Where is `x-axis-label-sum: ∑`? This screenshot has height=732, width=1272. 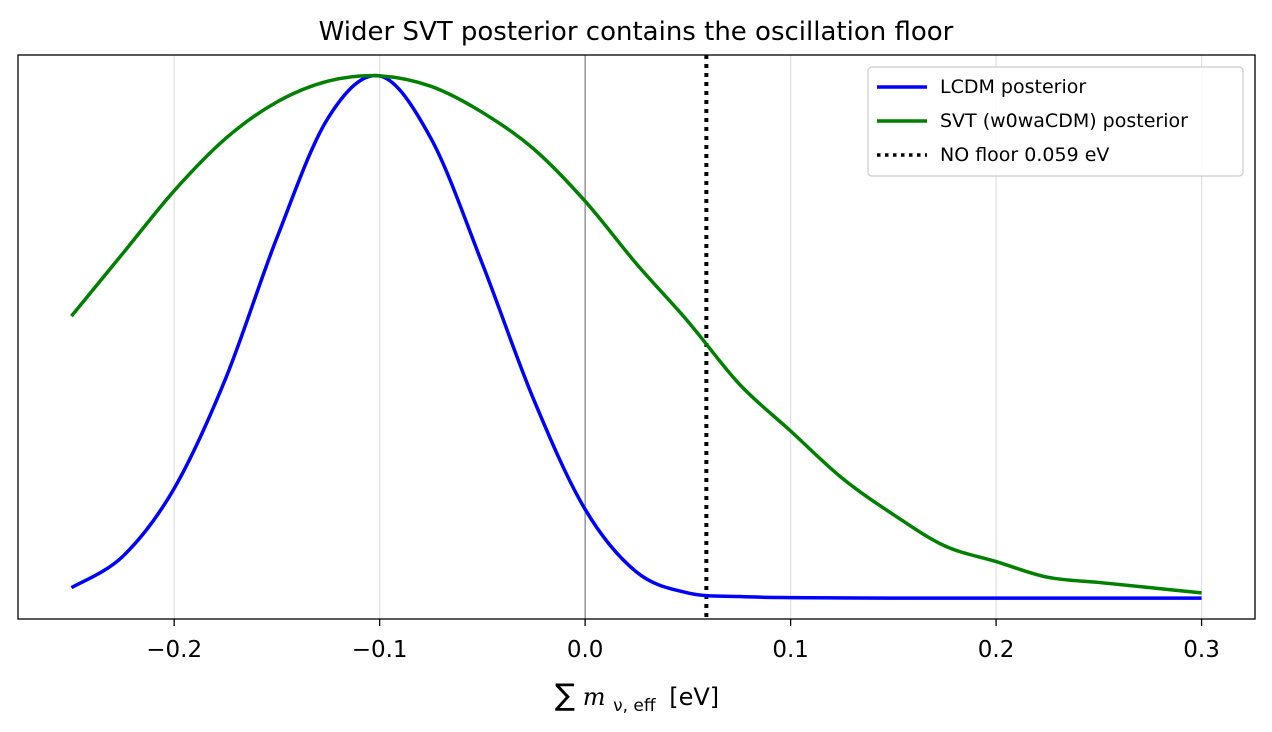 x-axis-label-sum: ∑ is located at coordinates (565, 695).